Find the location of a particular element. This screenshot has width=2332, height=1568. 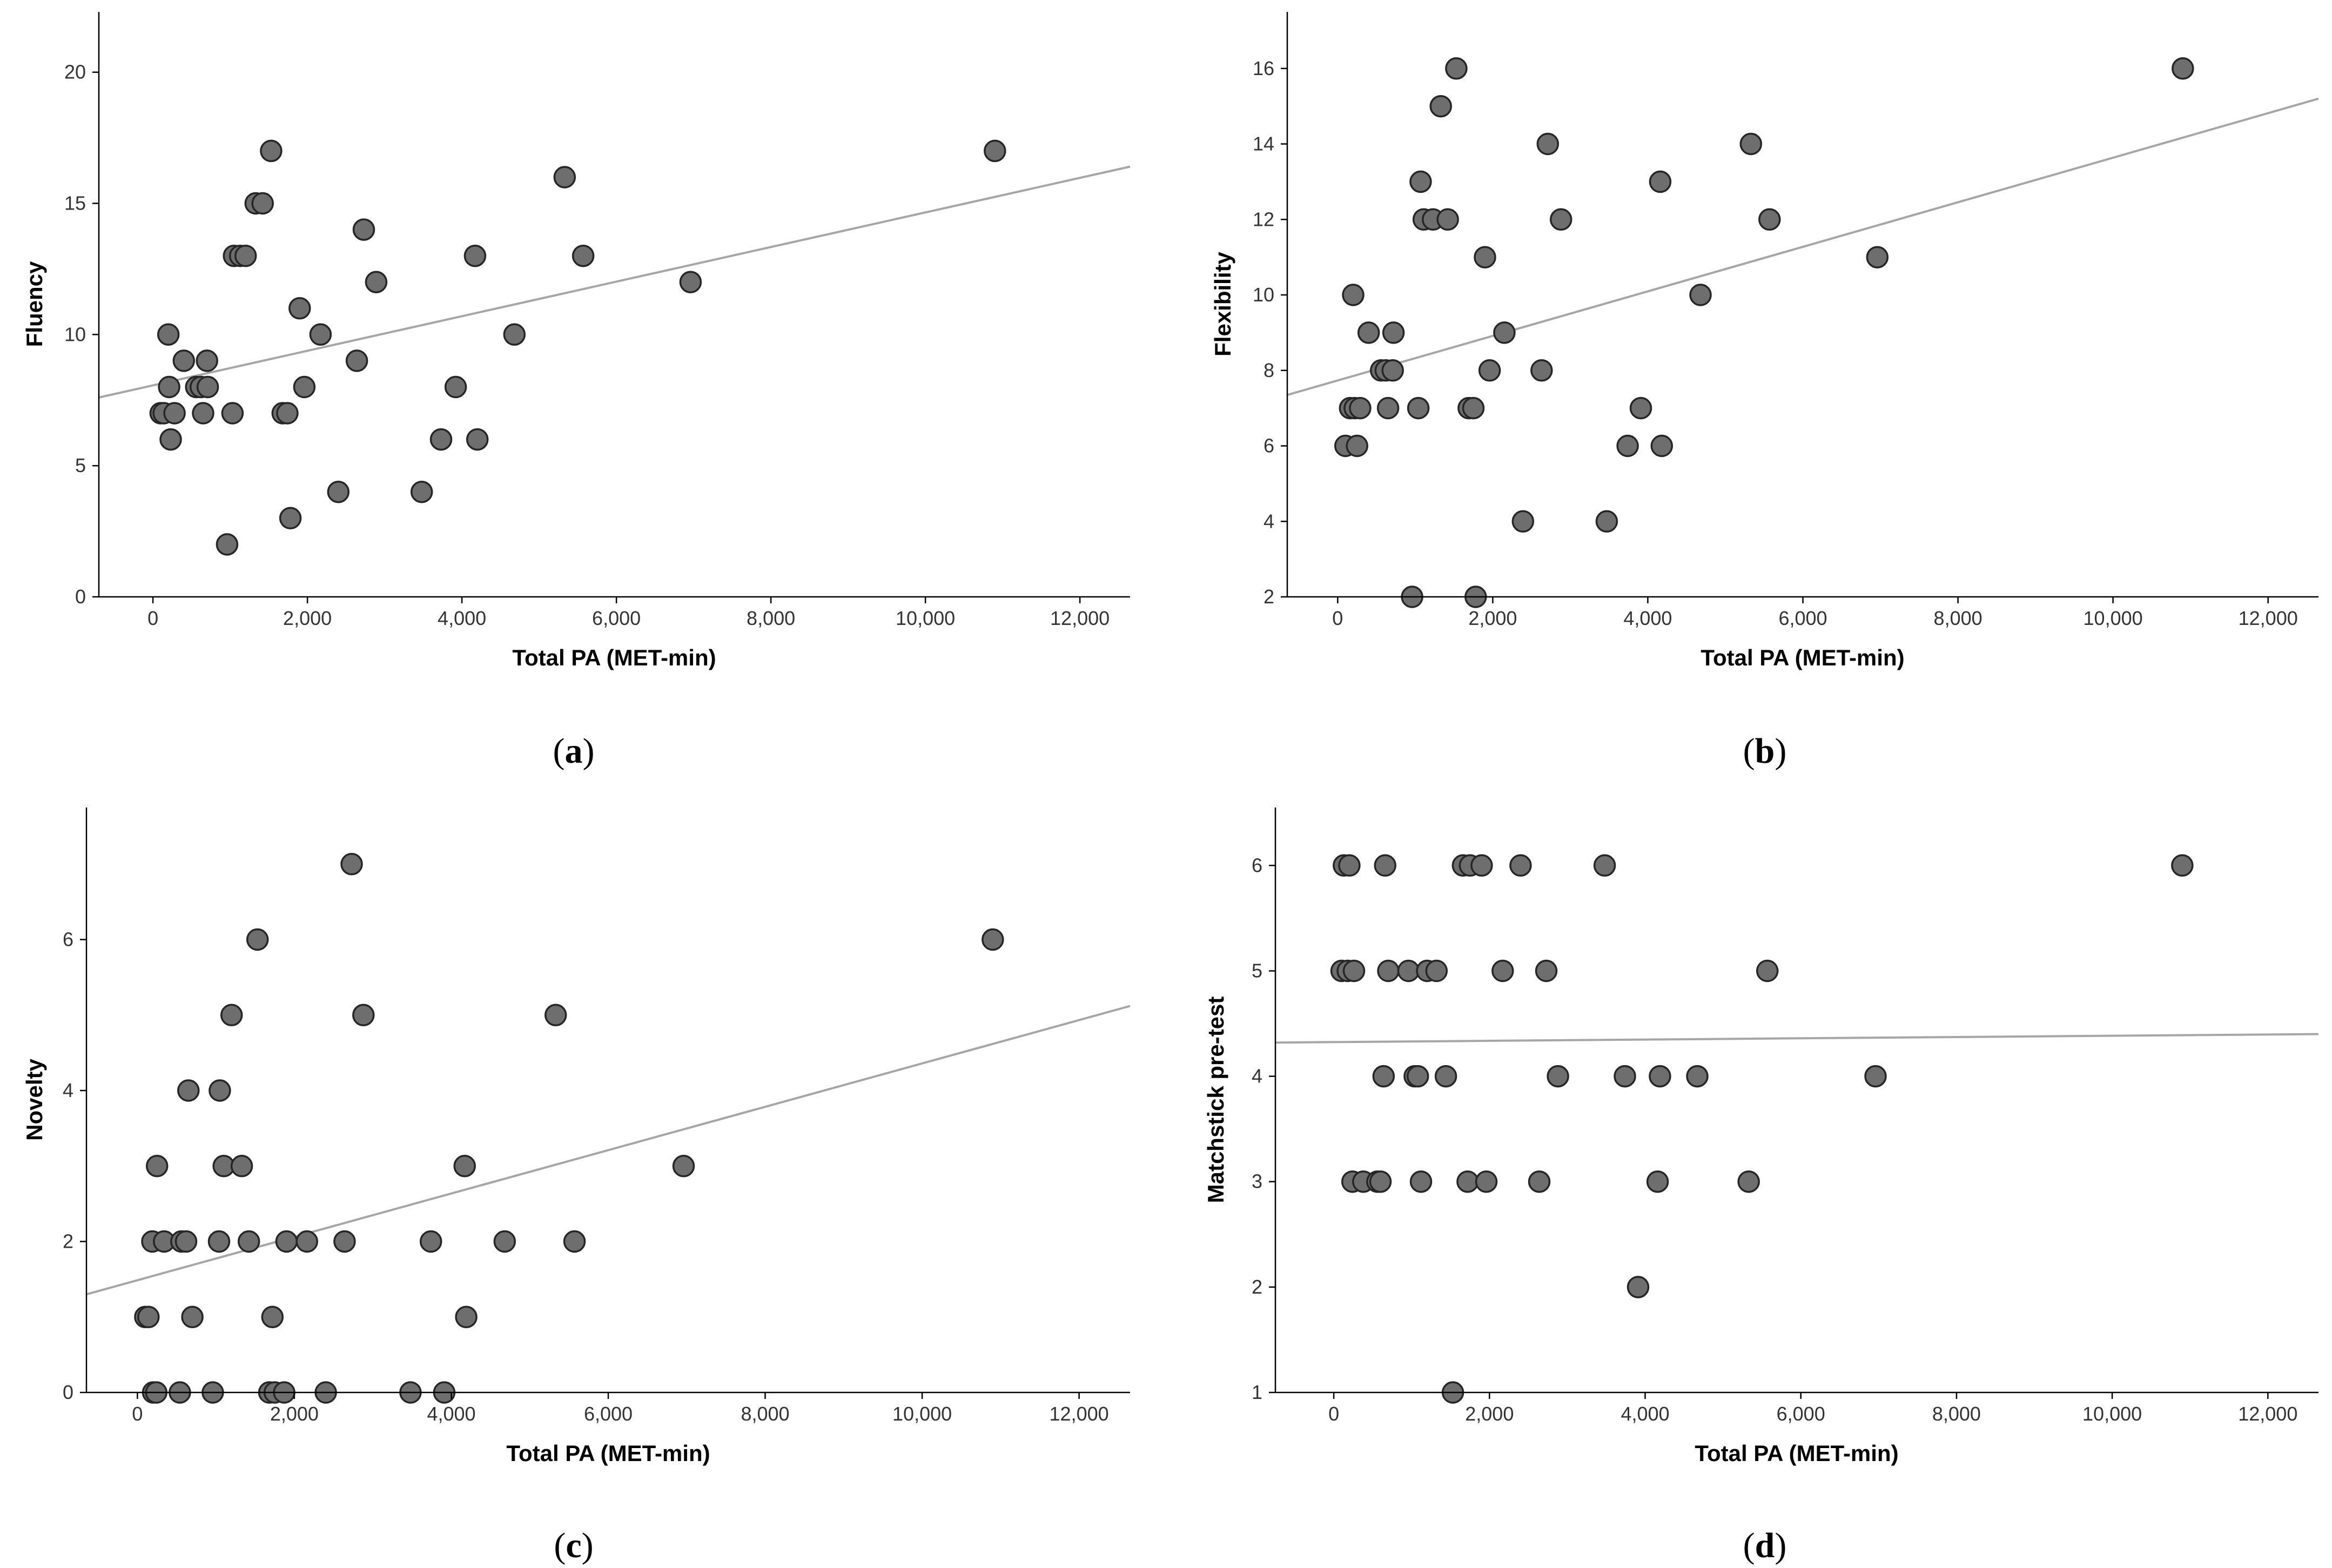

fit-line-b is located at coordinates (1803, 246).